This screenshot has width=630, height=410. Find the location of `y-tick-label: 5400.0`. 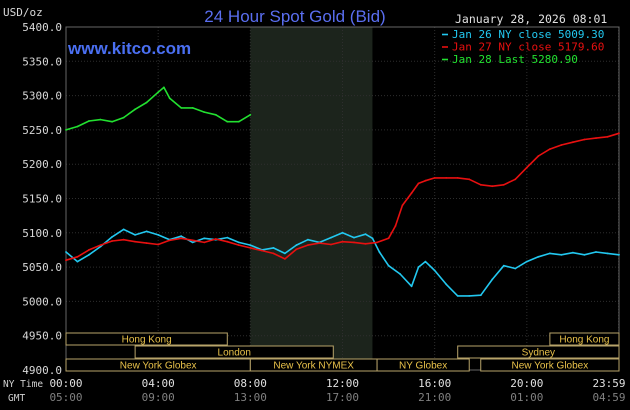

y-tick-label: 5400.0 is located at coordinates (42, 27).